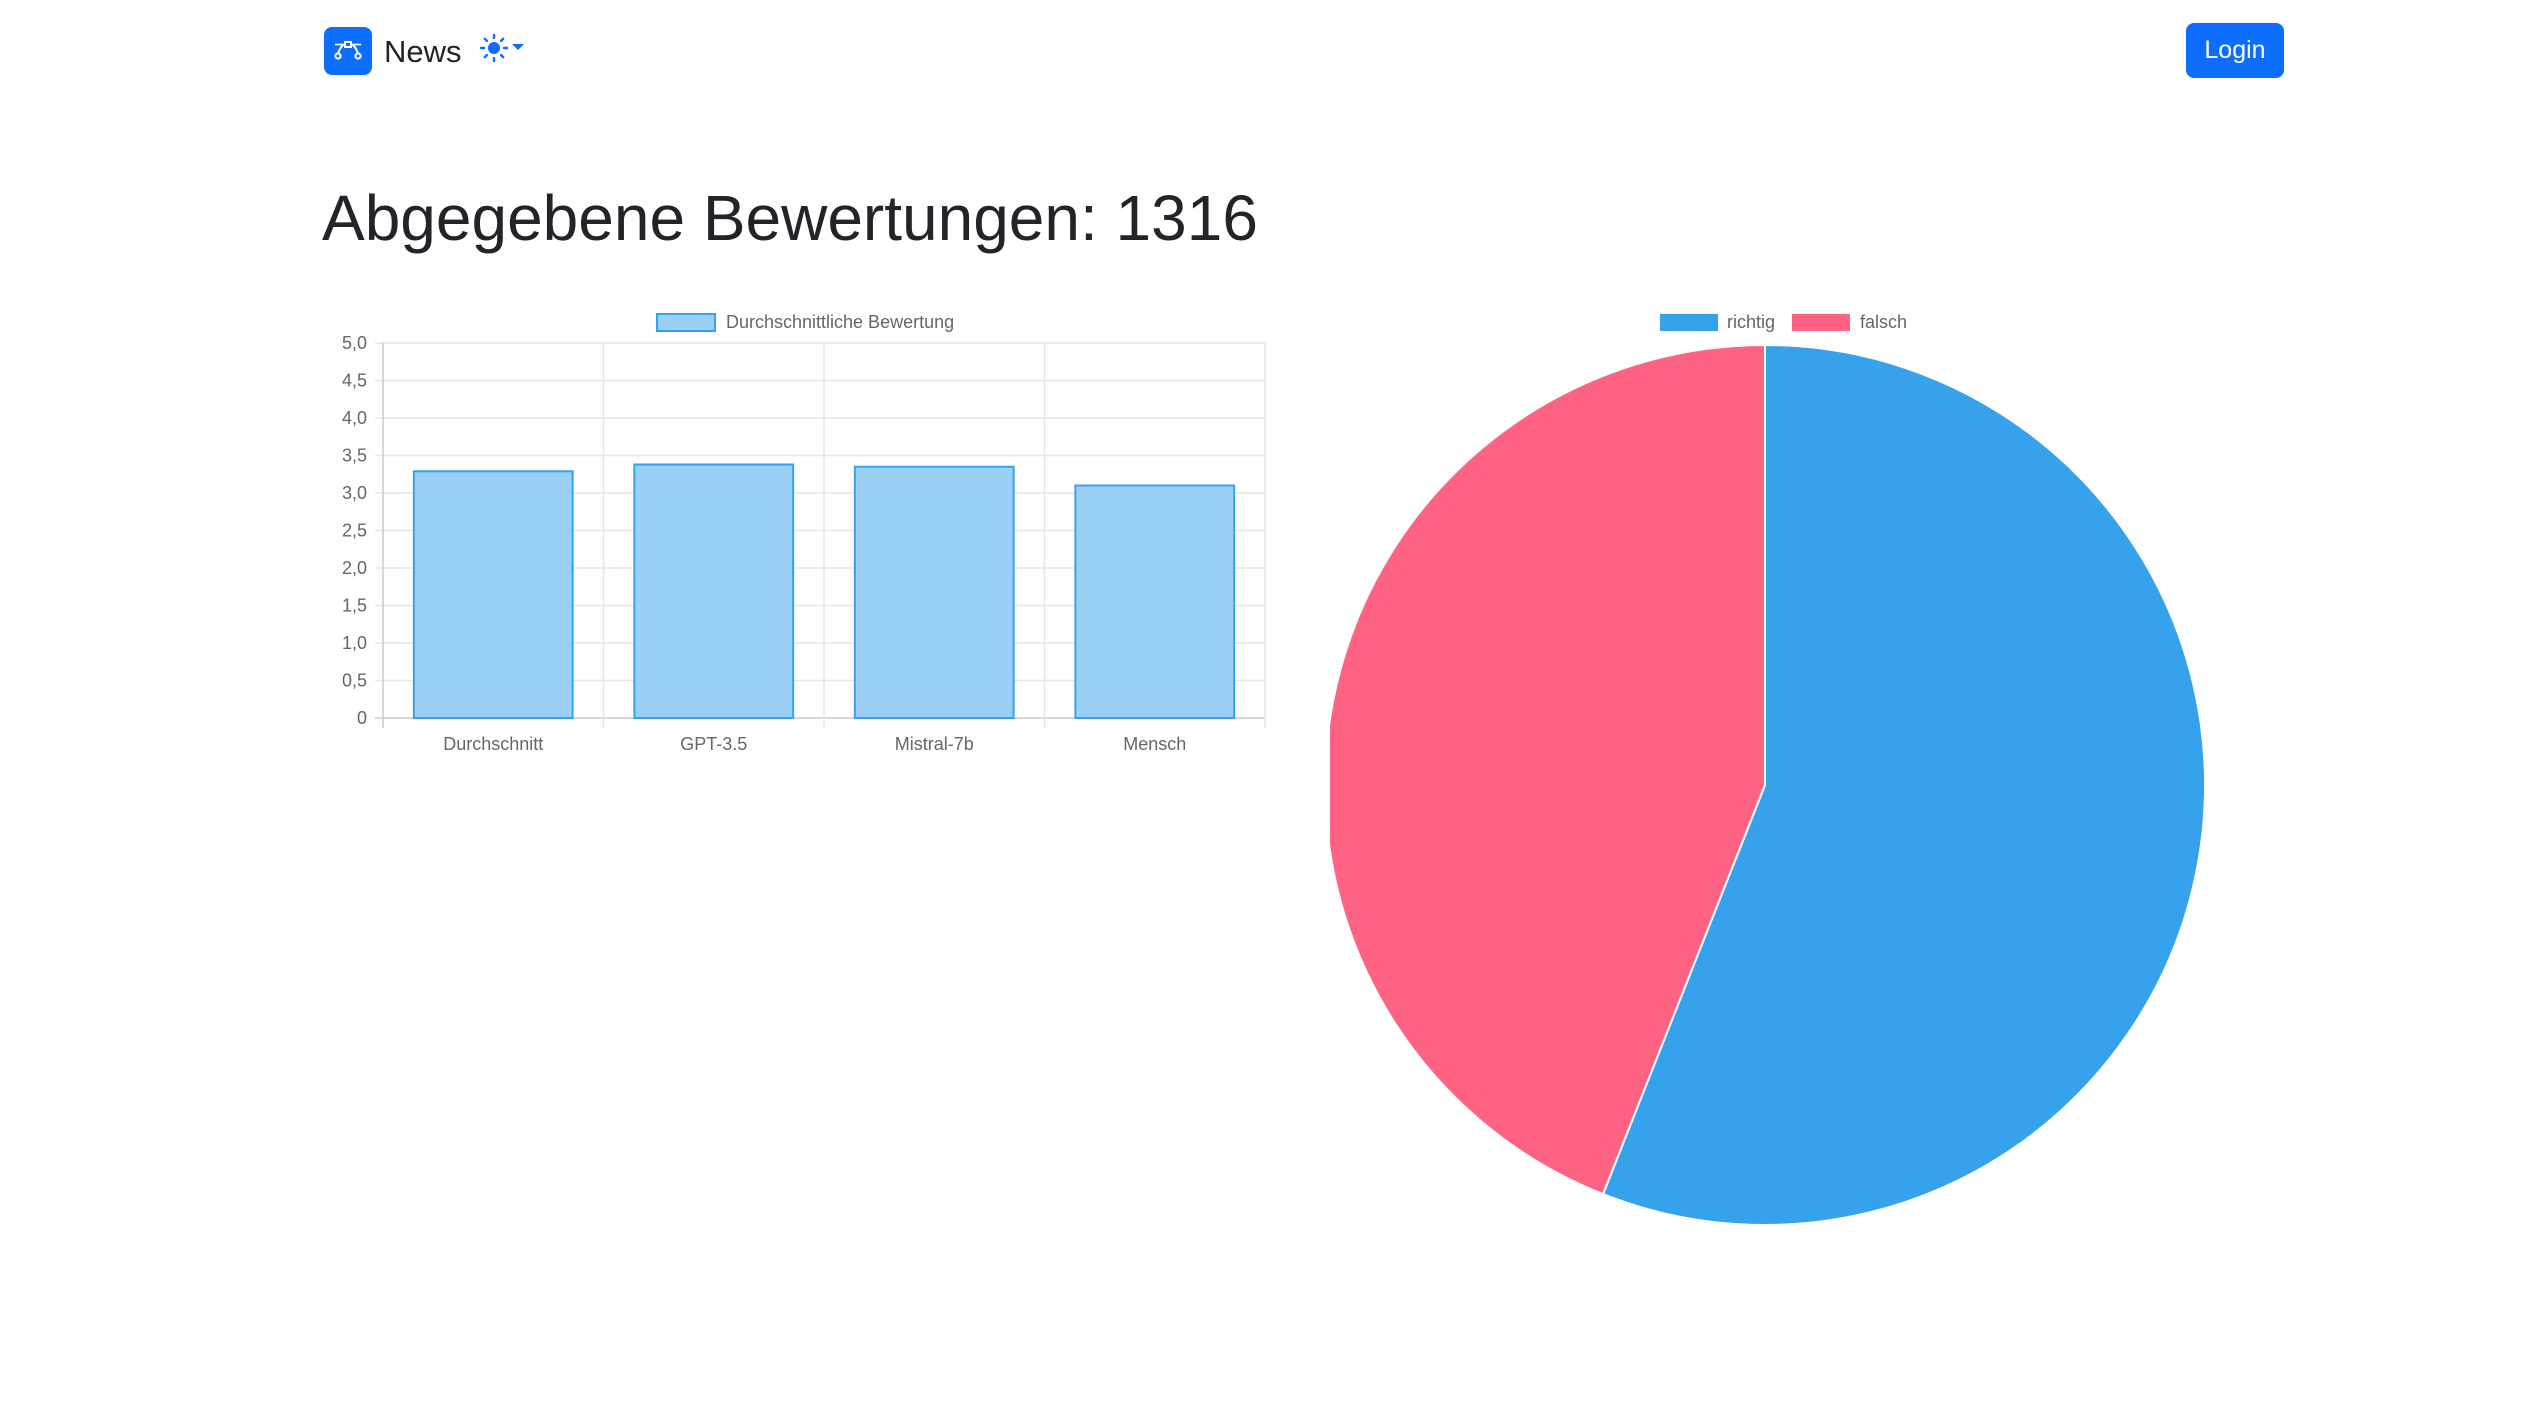 The height and width of the screenshot is (1408, 2528). Describe the element at coordinates (354, 456) in the screenshot. I see `y-tick-label: 3,5` at that location.